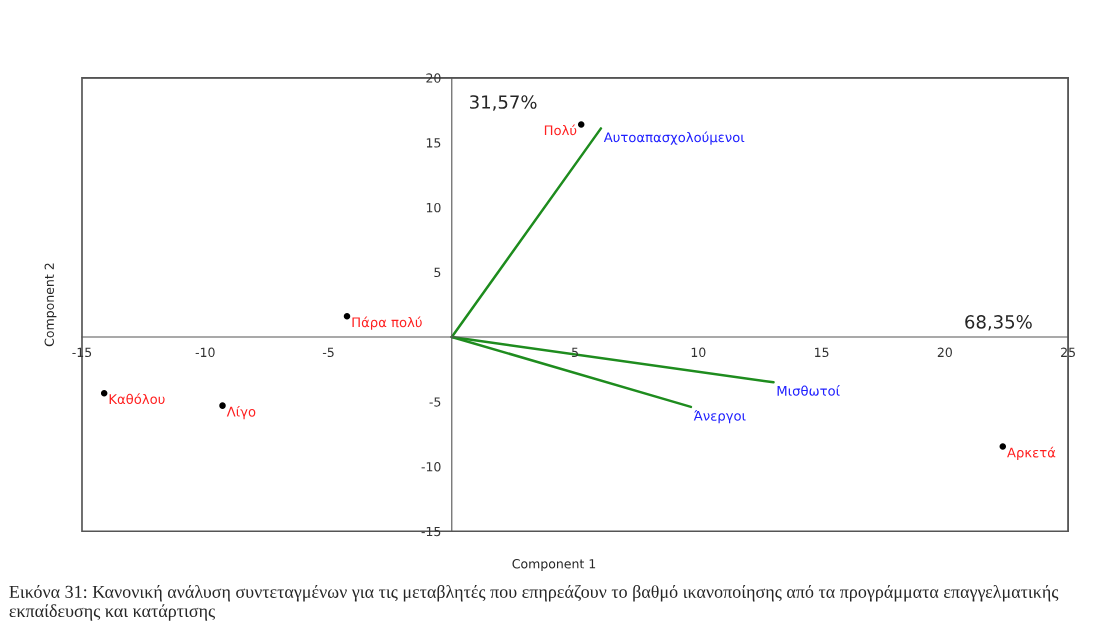 Image resolution: width=1108 pixels, height=628 pixels. What do you see at coordinates (560, 130) in the screenshot?
I see `series-label: Πολύ` at bounding box center [560, 130].